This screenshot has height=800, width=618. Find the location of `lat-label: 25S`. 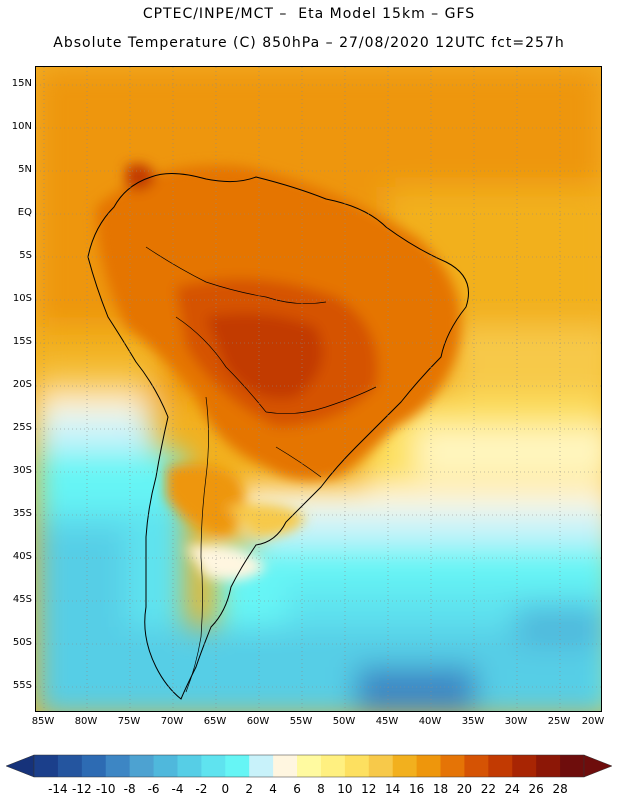

lat-label: 25S is located at coordinates (22, 427).